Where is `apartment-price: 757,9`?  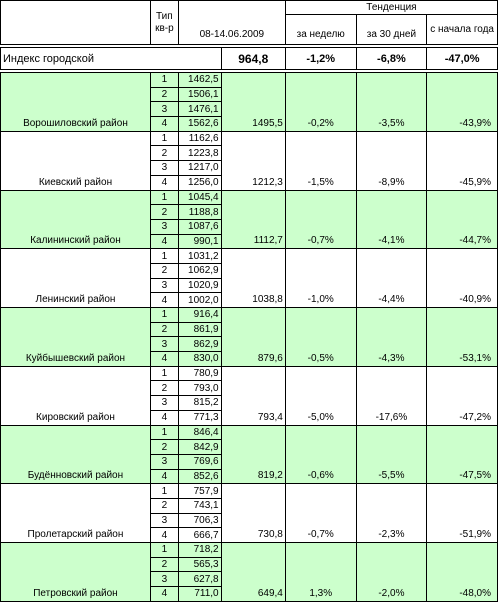
apartment-price: 757,9 is located at coordinates (199, 491).